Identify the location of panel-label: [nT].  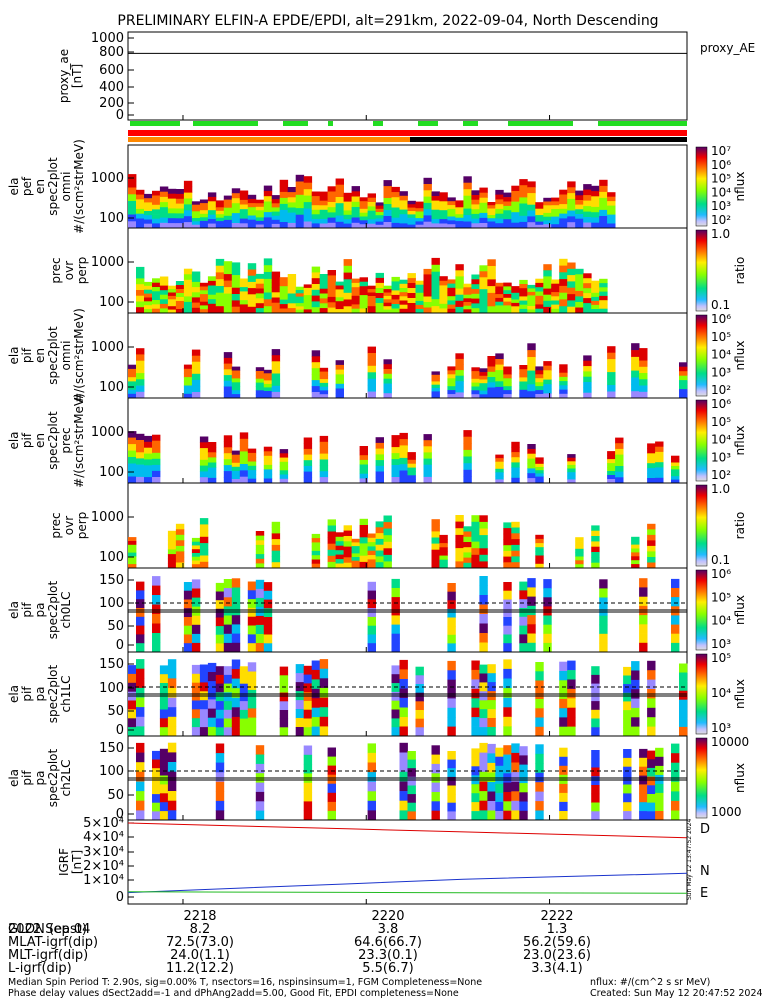
(77, 862).